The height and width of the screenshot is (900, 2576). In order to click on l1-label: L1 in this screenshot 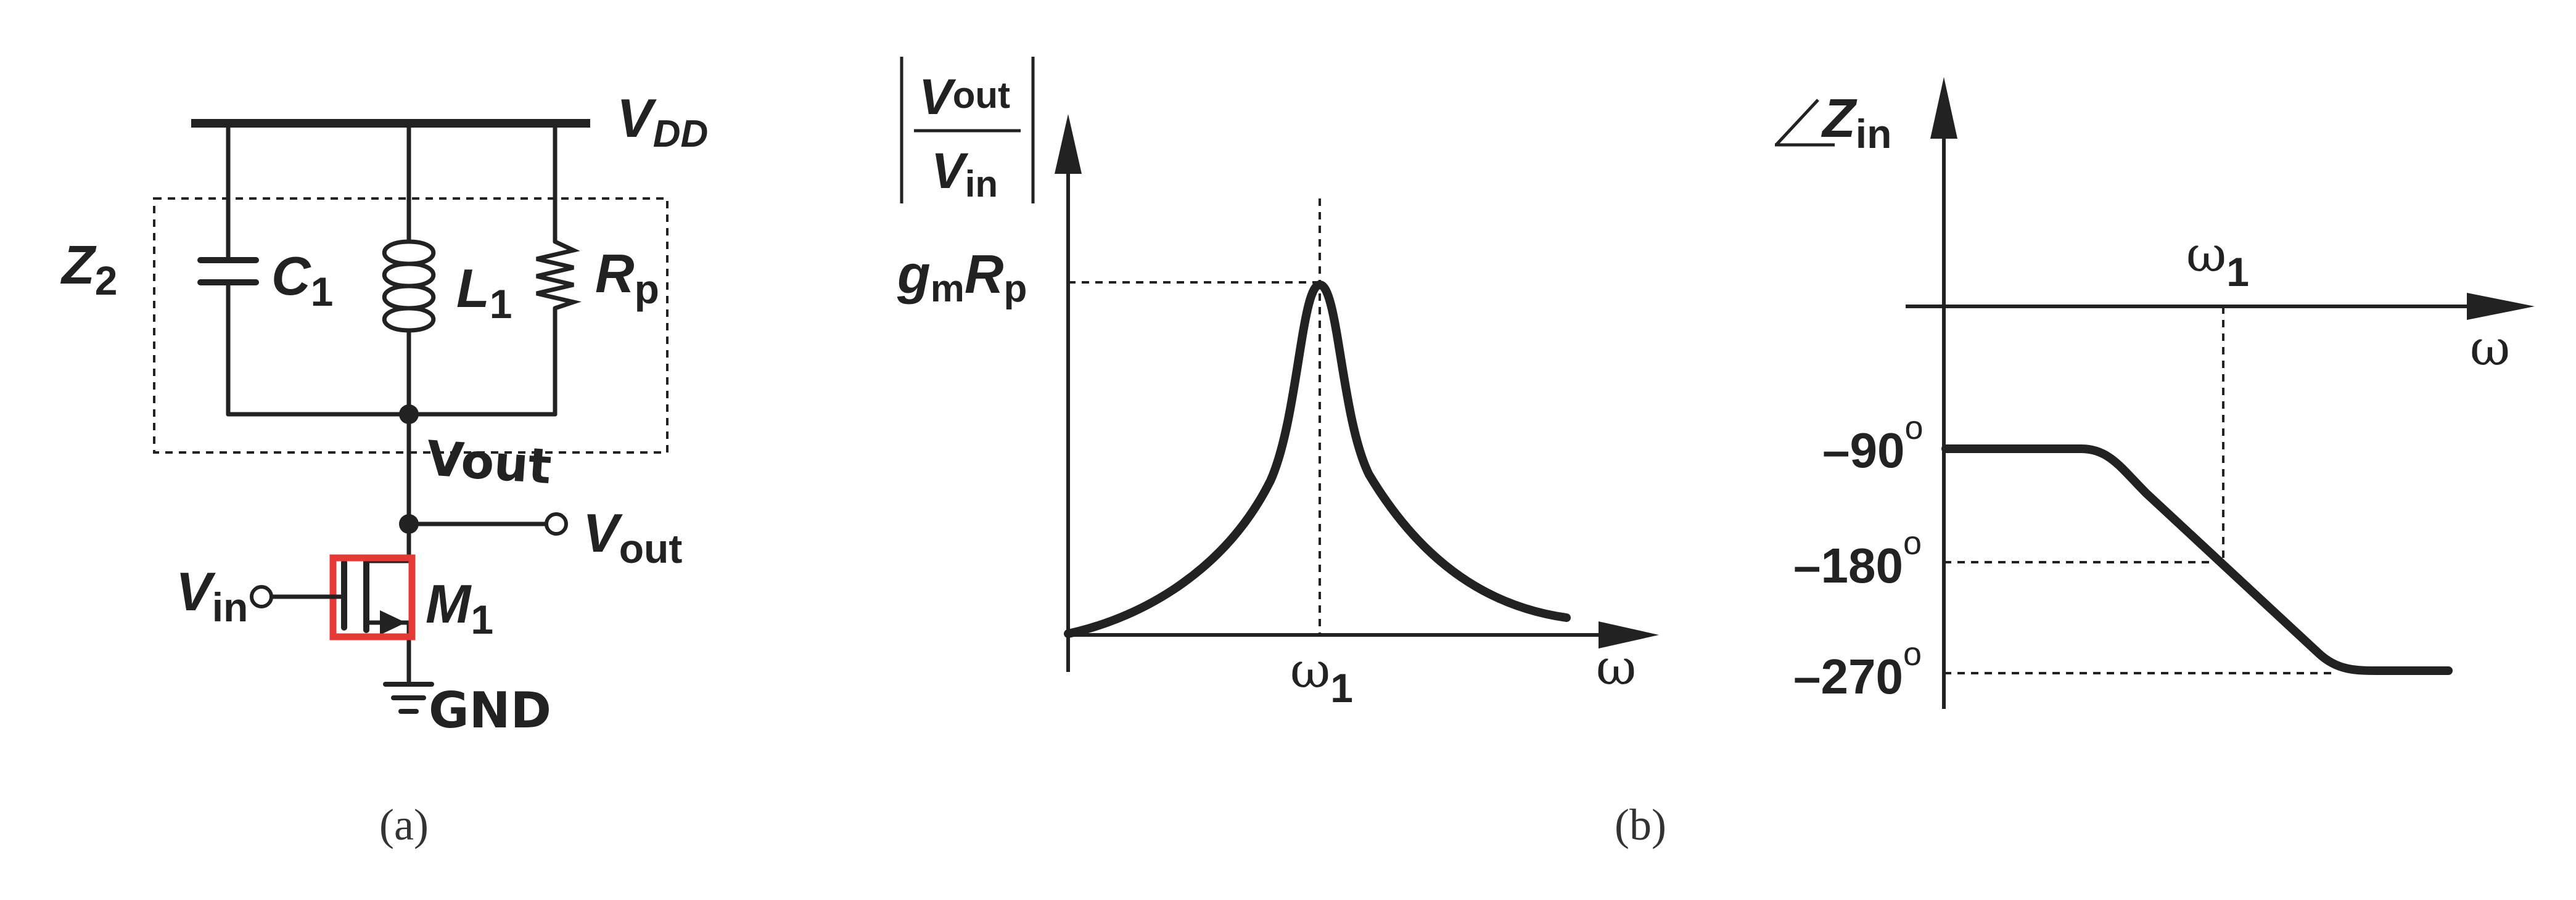, I will do `click(484, 292)`.